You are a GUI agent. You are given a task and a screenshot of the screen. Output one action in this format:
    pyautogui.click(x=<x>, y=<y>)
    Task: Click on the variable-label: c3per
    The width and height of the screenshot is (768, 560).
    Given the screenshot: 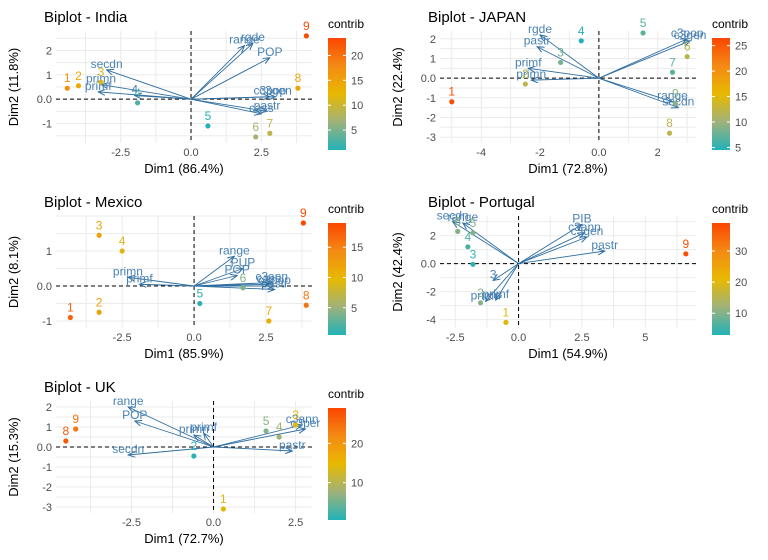 What is the action you would take?
    pyautogui.click(x=305, y=423)
    